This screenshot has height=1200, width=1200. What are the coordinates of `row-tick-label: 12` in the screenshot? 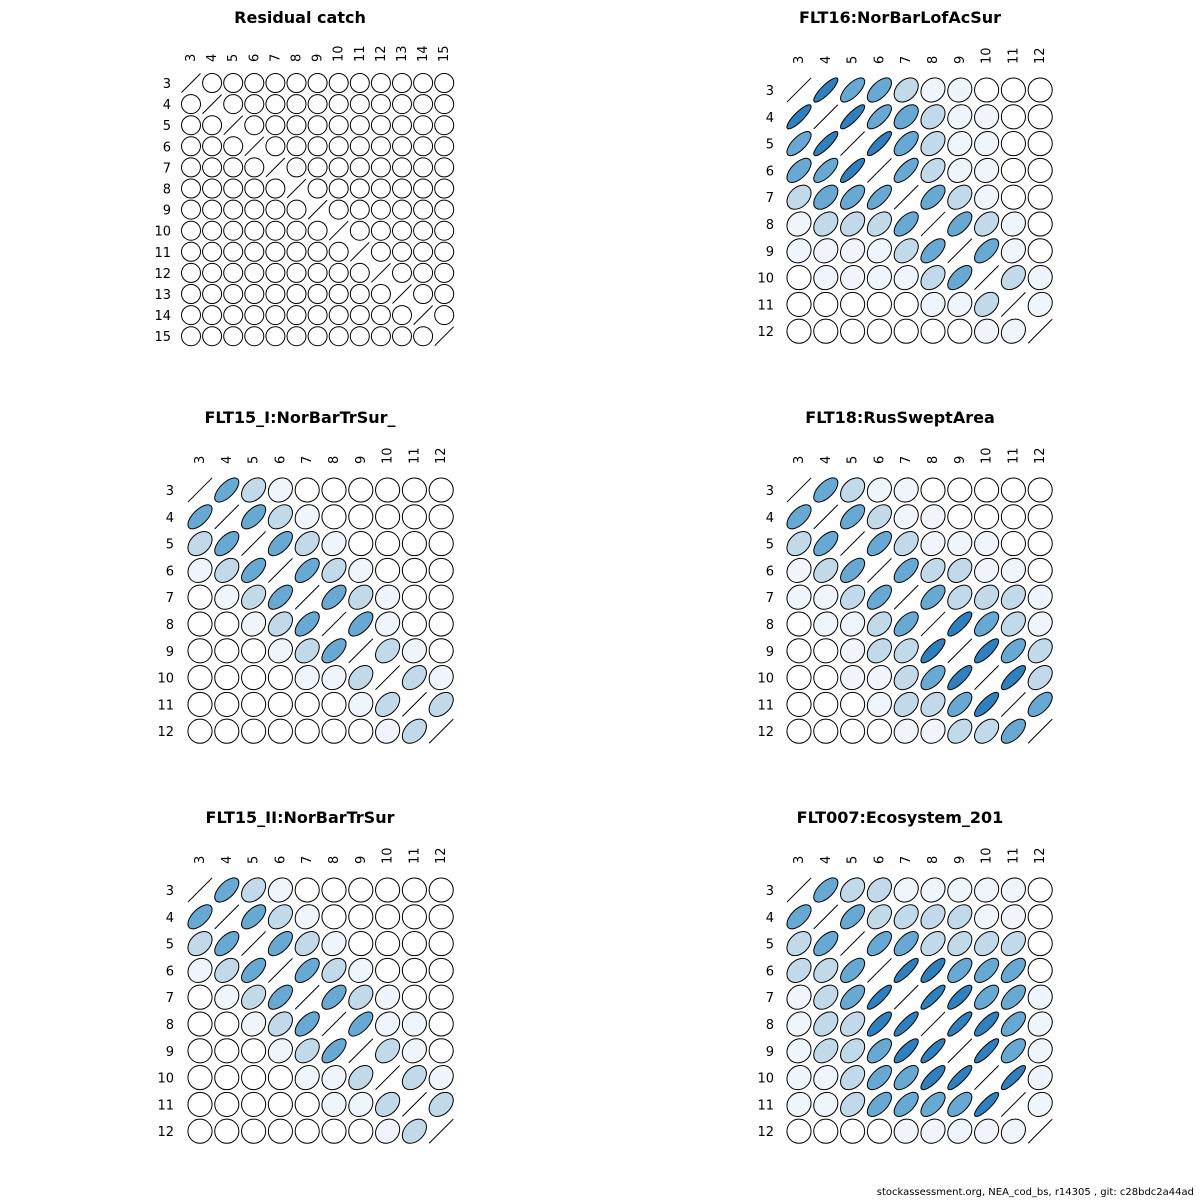 It's located at (765, 1132).